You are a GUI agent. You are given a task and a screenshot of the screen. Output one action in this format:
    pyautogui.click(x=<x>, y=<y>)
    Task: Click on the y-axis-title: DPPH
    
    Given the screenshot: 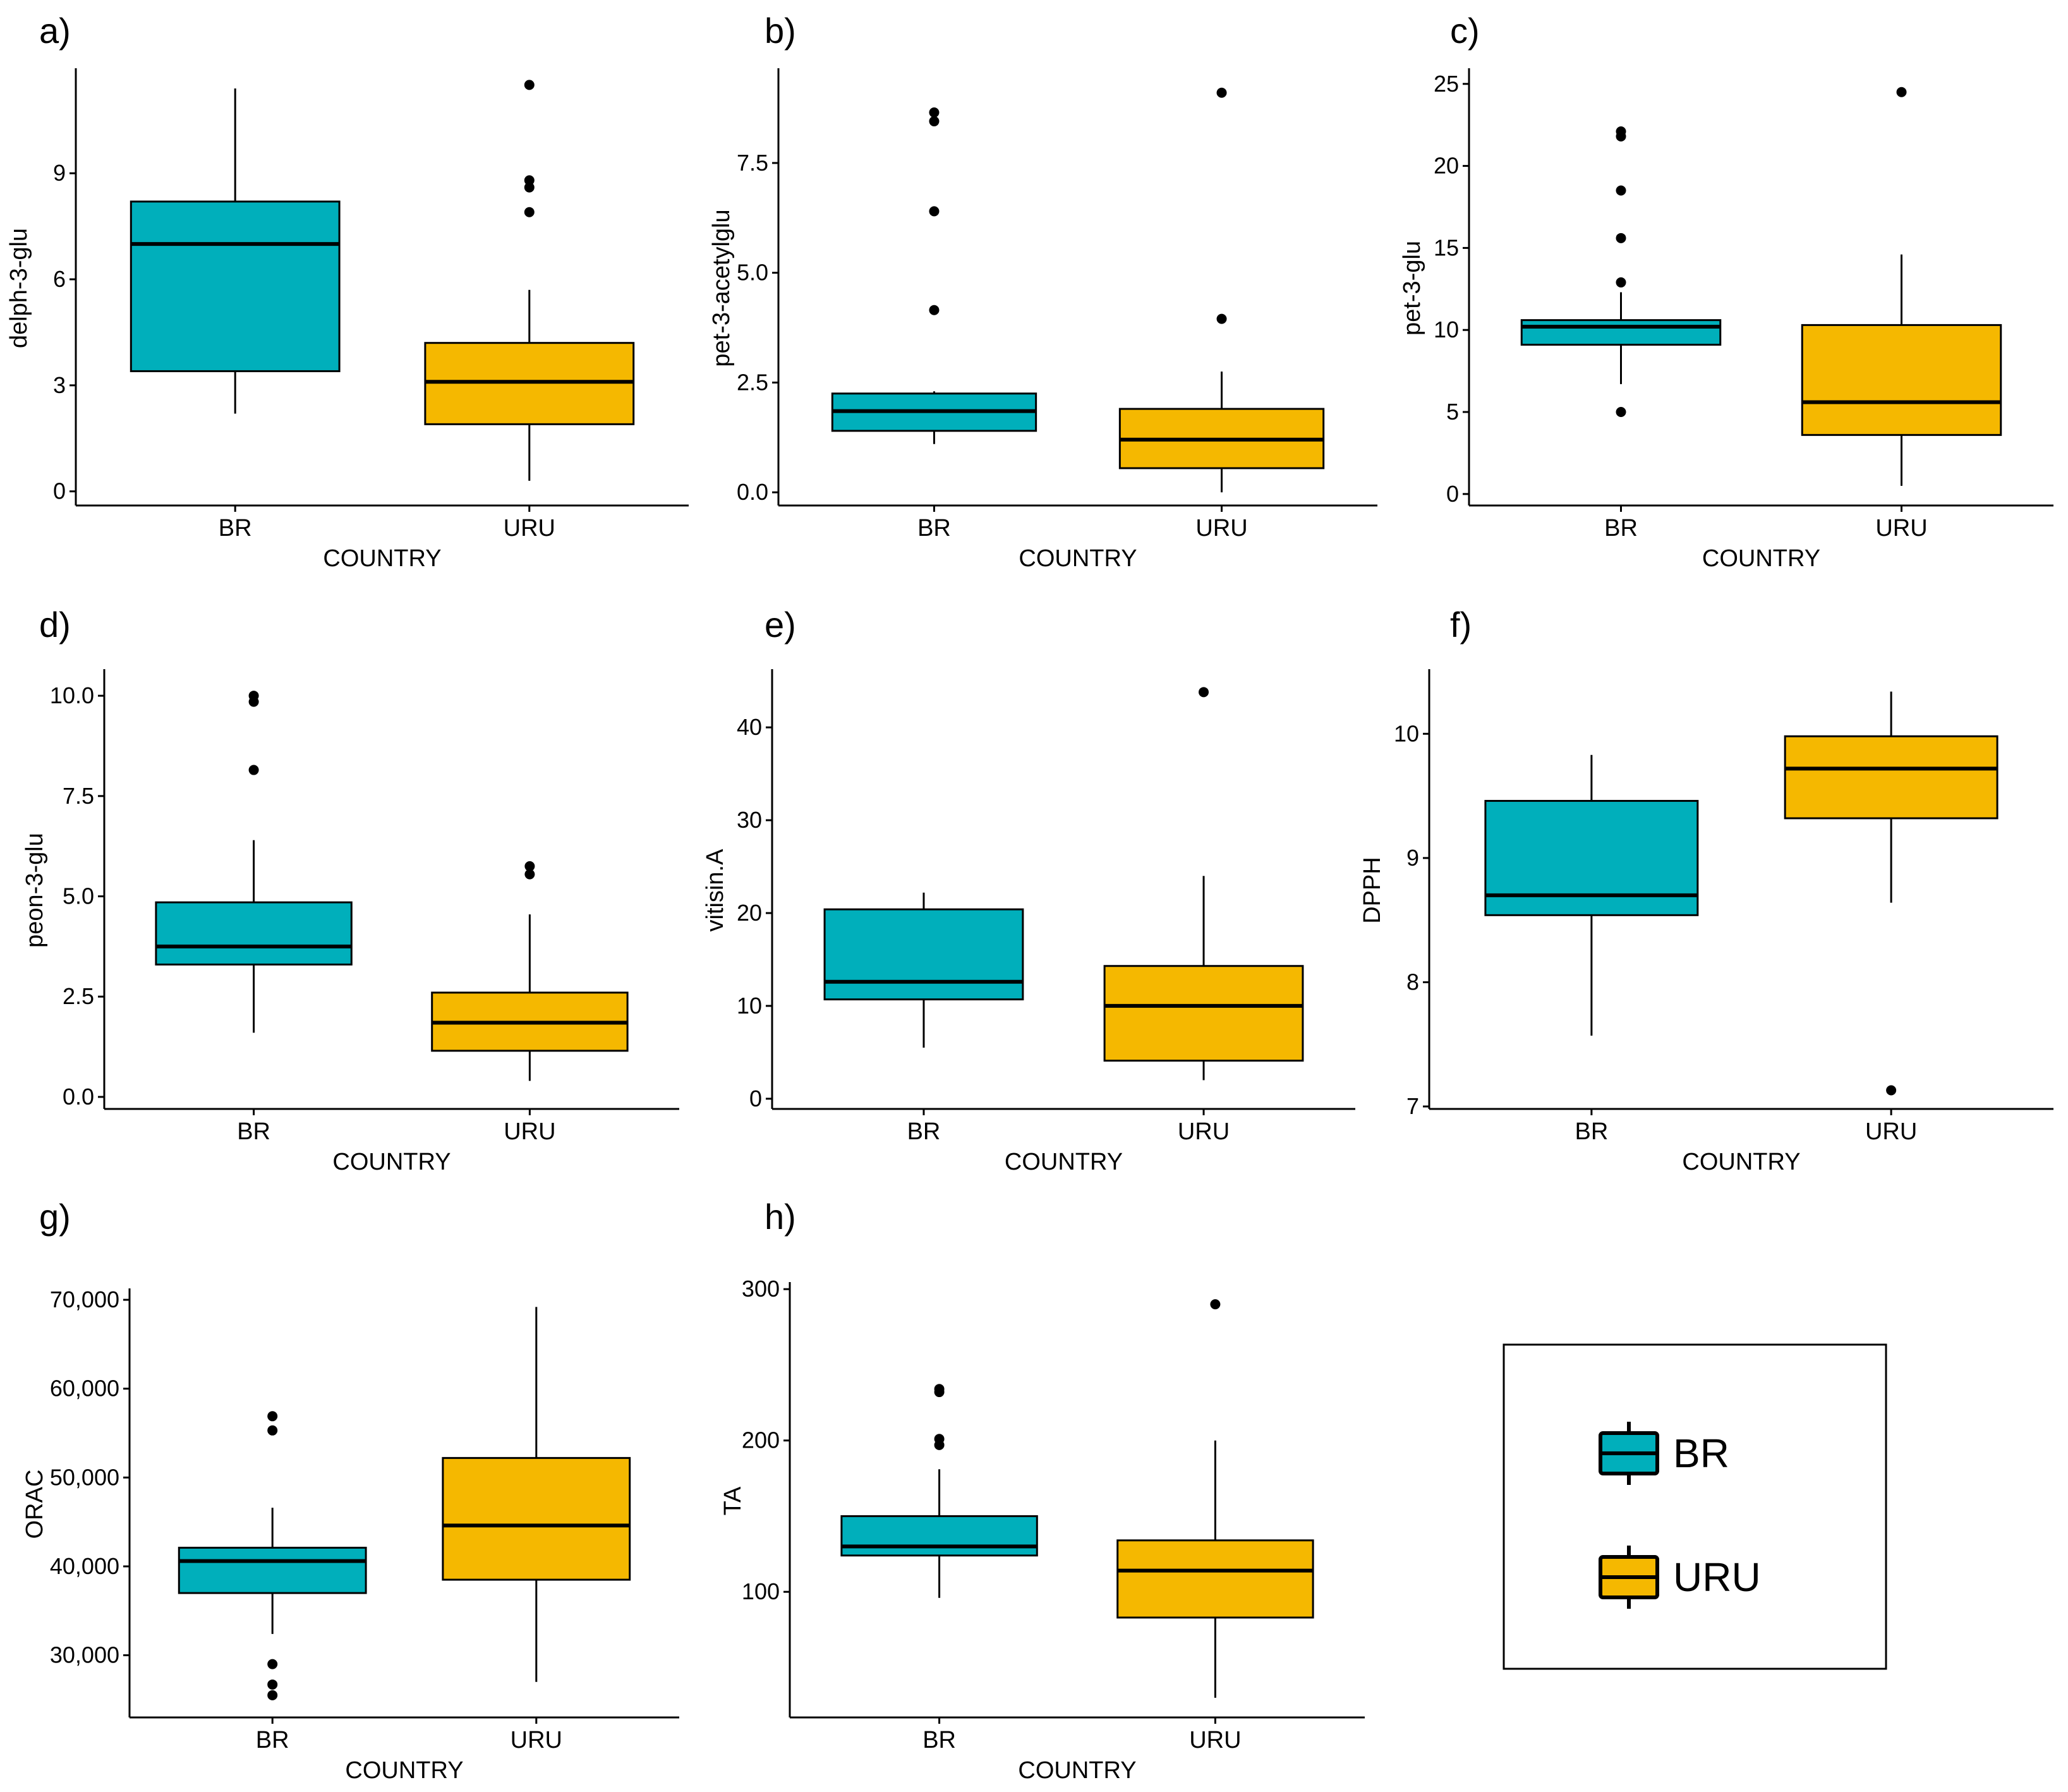 What is the action you would take?
    pyautogui.click(x=1372, y=891)
    